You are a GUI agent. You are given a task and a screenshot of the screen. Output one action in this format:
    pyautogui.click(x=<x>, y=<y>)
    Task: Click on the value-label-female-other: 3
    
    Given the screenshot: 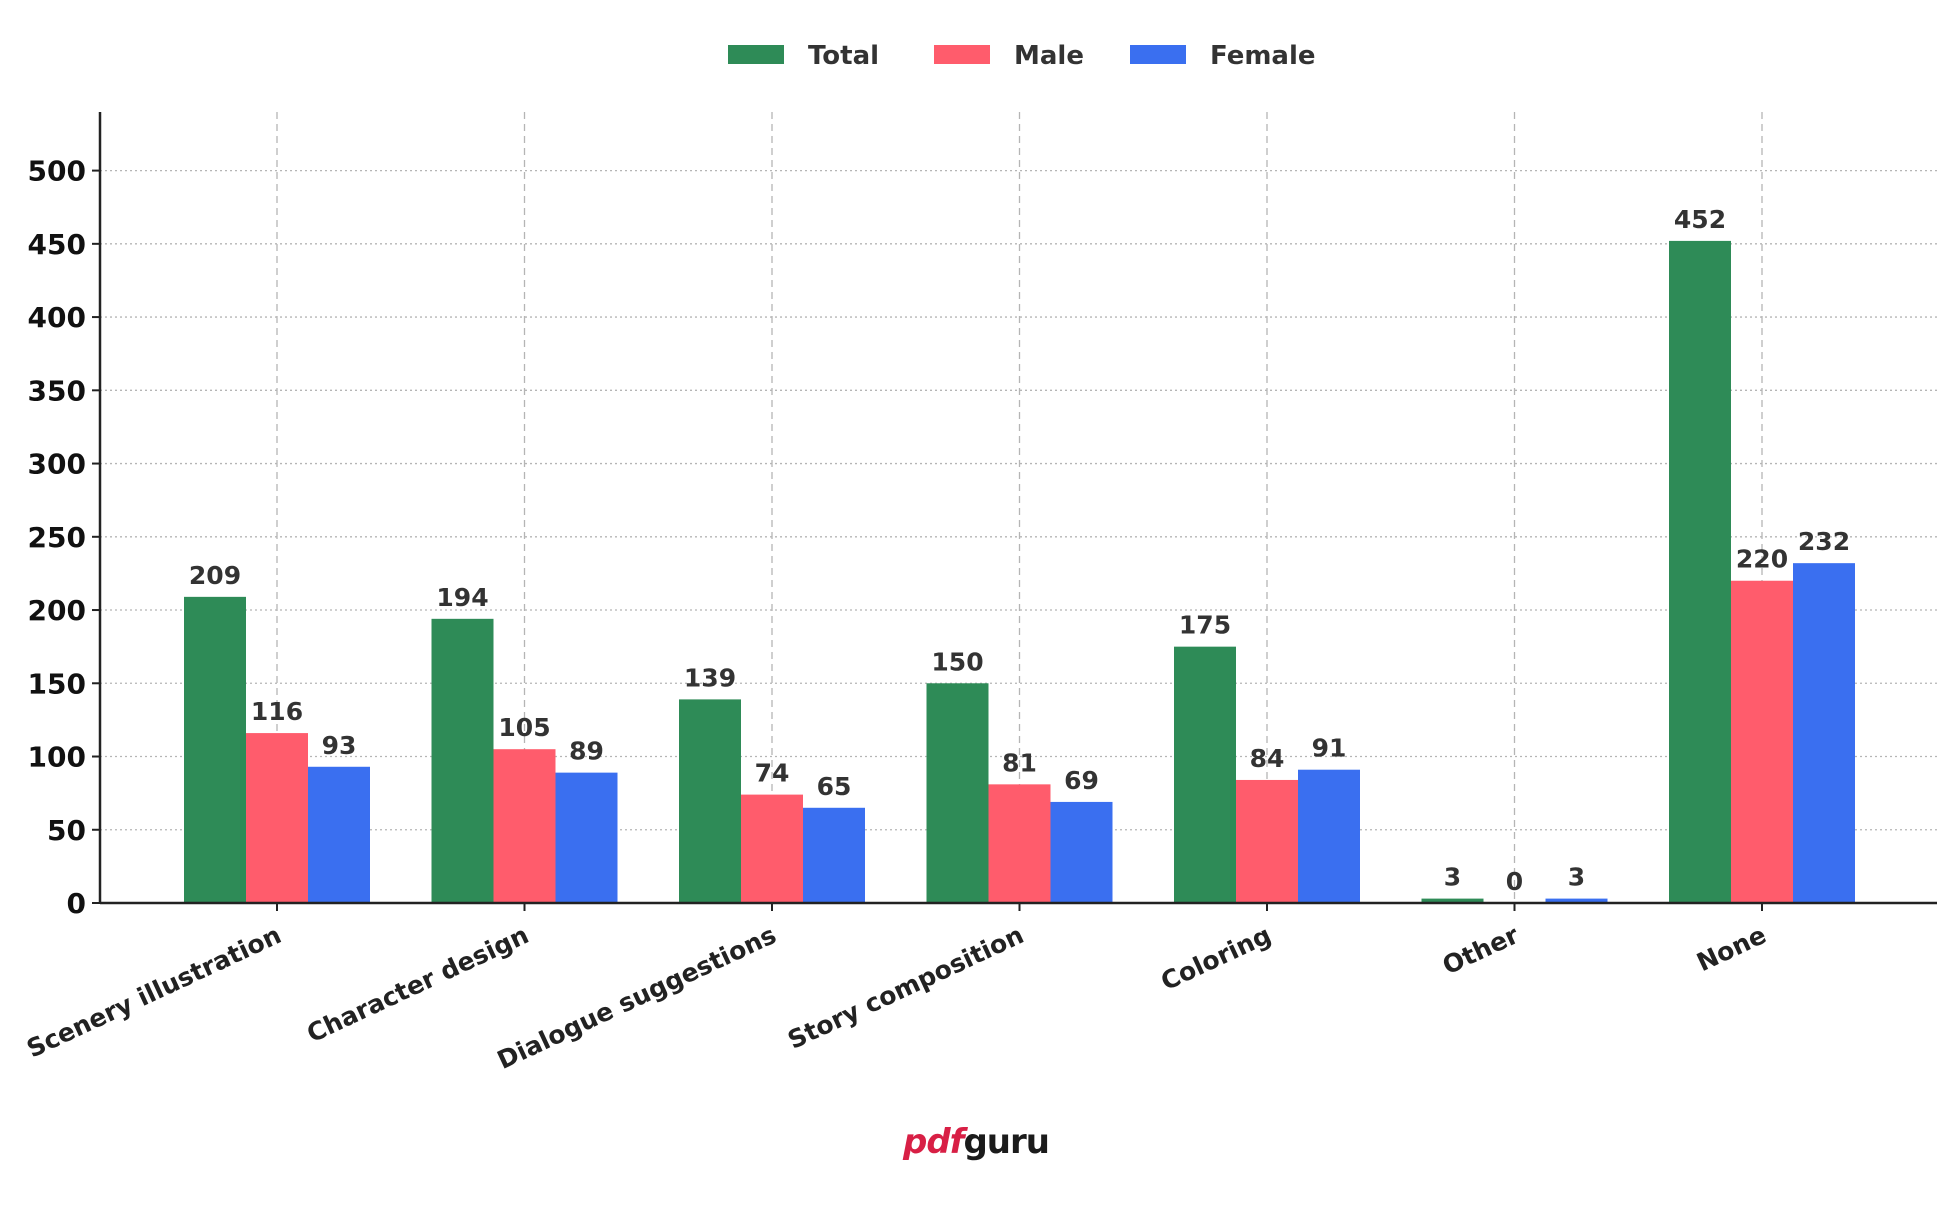 What is the action you would take?
    pyautogui.click(x=1576, y=877)
    